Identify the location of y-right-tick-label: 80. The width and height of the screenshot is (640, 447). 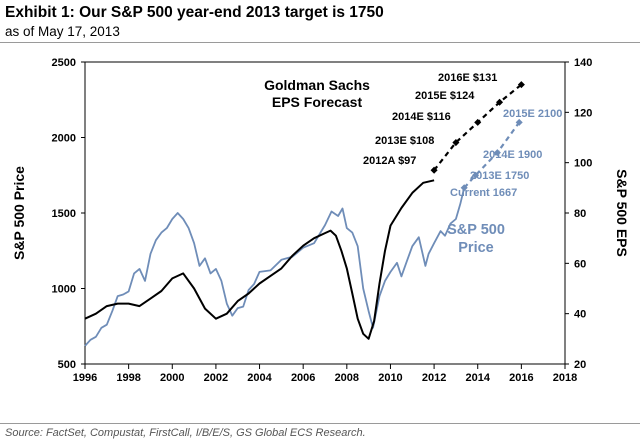
(580, 214).